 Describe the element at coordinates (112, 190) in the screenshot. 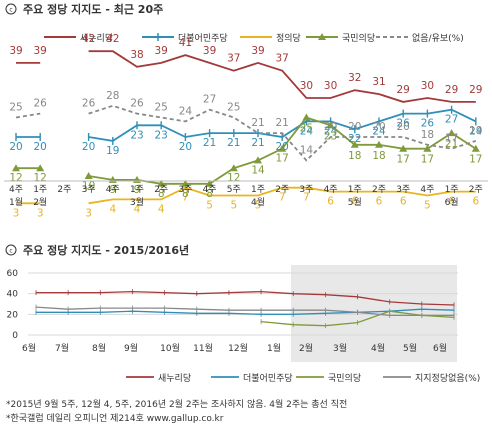

I see `data-label: 9` at that location.